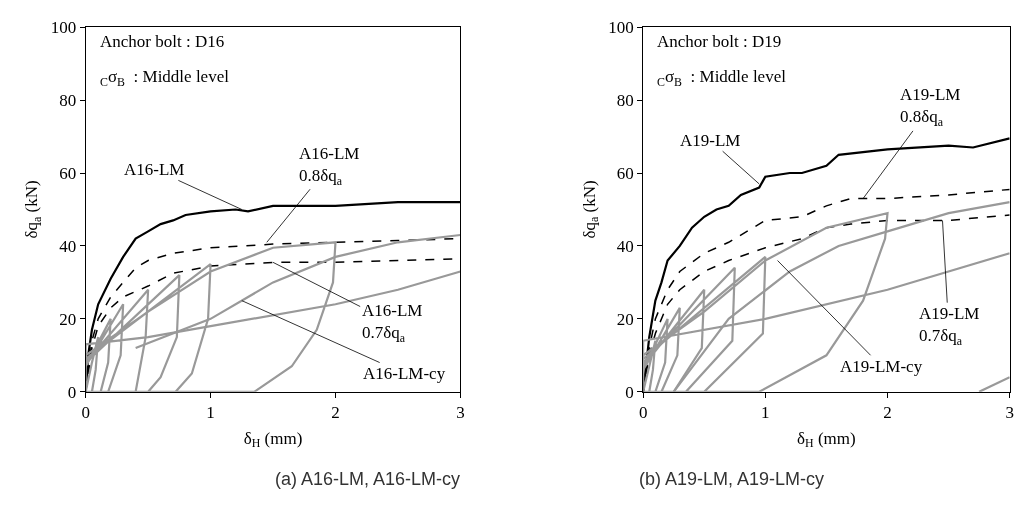  What do you see at coordinates (368, 479) in the screenshot?
I see `text: (a) A16-LM, A16-LM-cy` at bounding box center [368, 479].